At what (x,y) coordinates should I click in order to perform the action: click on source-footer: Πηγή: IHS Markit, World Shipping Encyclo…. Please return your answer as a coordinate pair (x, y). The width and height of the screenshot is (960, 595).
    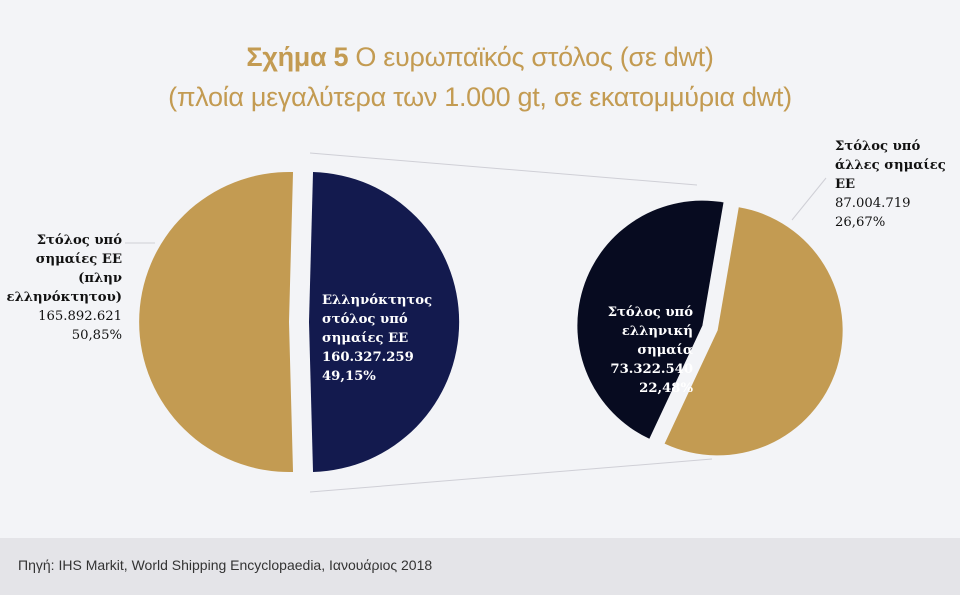
    Looking at the image, I should click on (480, 566).